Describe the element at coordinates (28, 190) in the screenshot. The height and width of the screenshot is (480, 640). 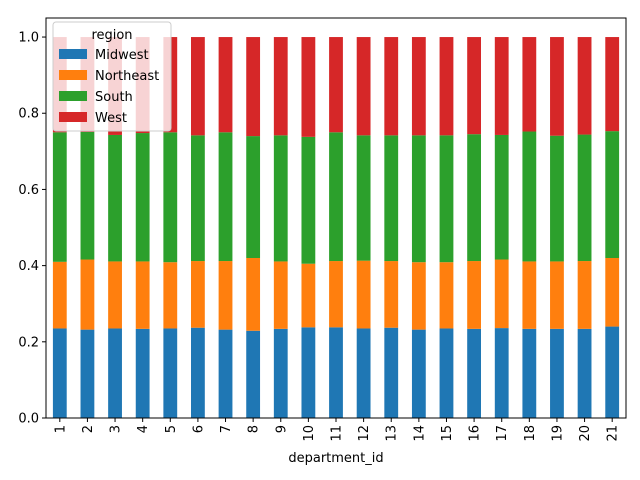
I see `y-tick-label: 0.6` at that location.